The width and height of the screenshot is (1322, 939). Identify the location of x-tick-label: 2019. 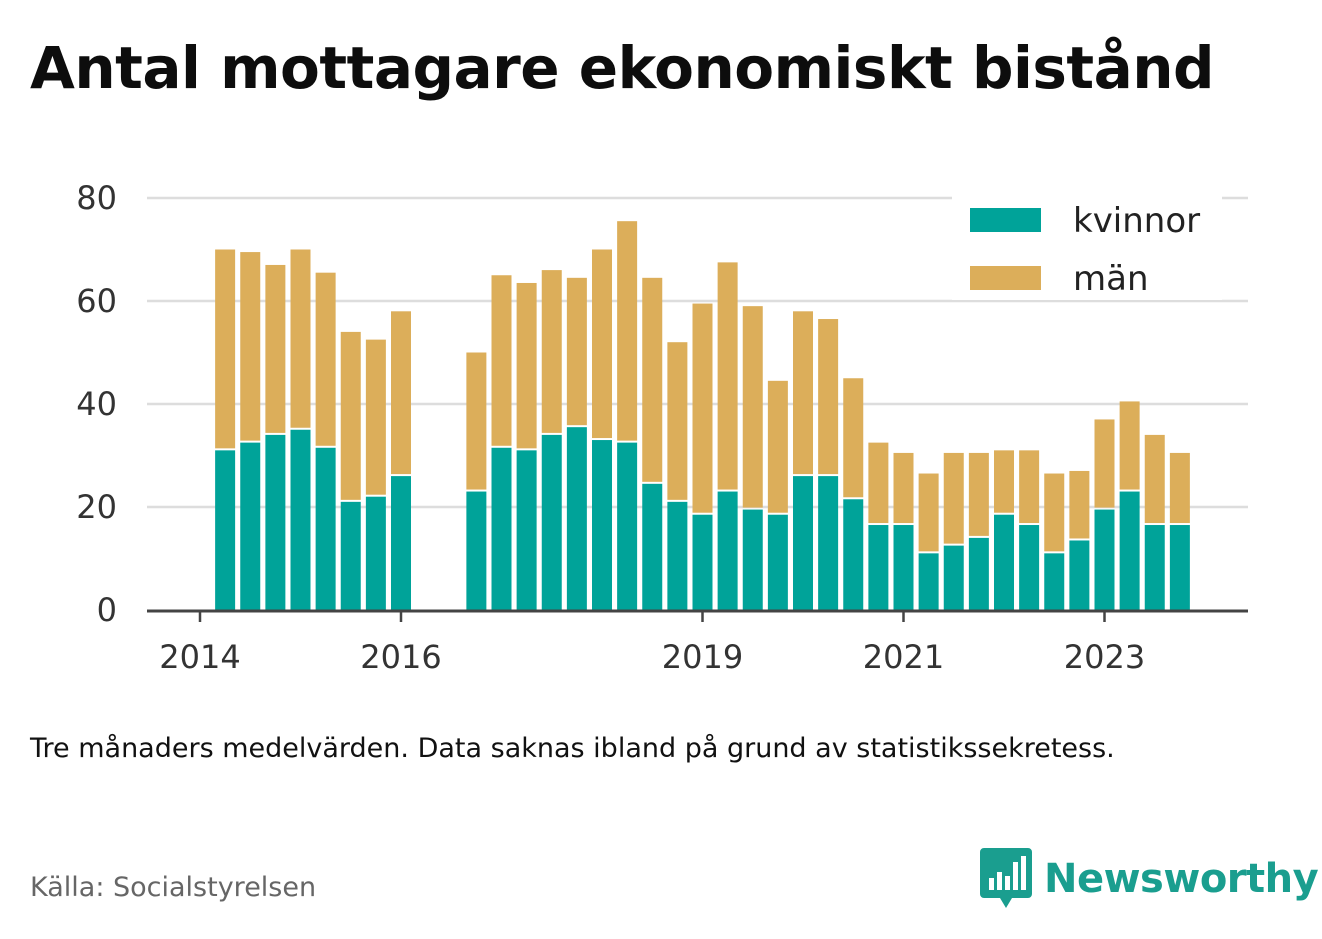
(702, 657).